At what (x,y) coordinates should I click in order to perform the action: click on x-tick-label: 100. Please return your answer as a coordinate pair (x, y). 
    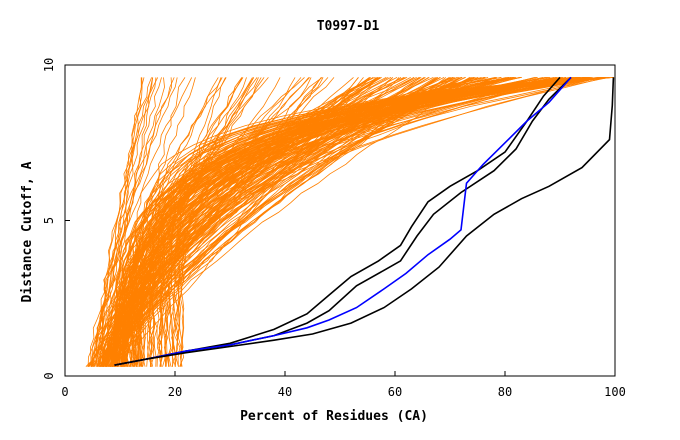
    Looking at the image, I should click on (615, 392).